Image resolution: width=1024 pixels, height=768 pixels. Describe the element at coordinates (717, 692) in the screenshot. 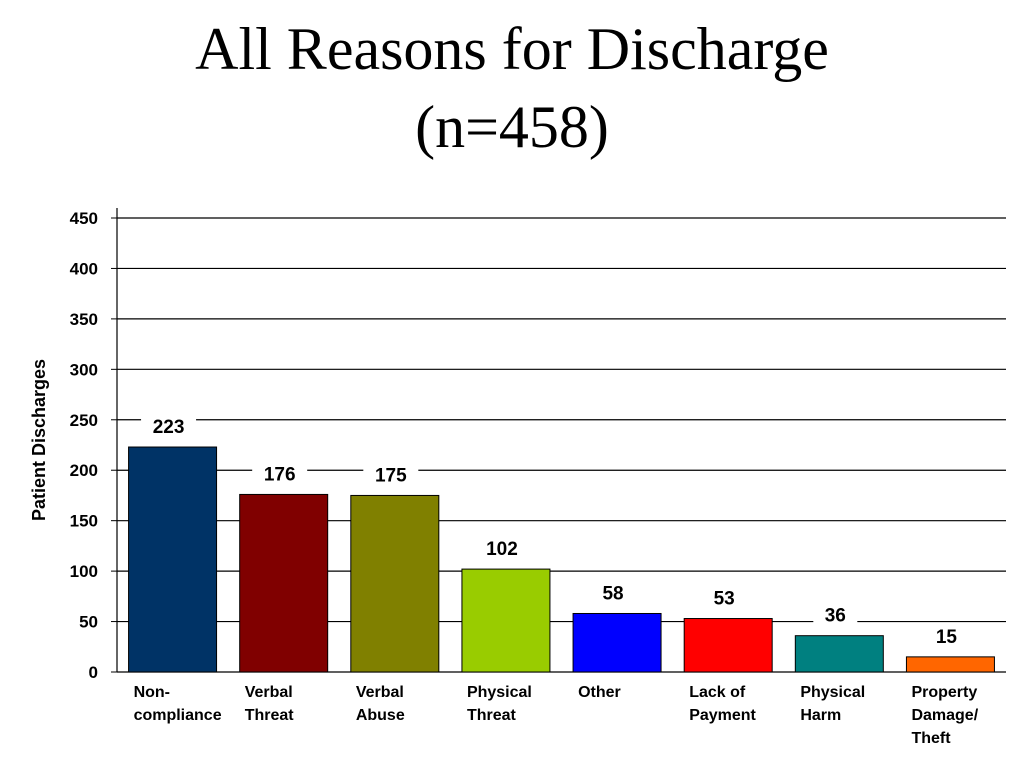

I see `category-label: Lack of` at that location.